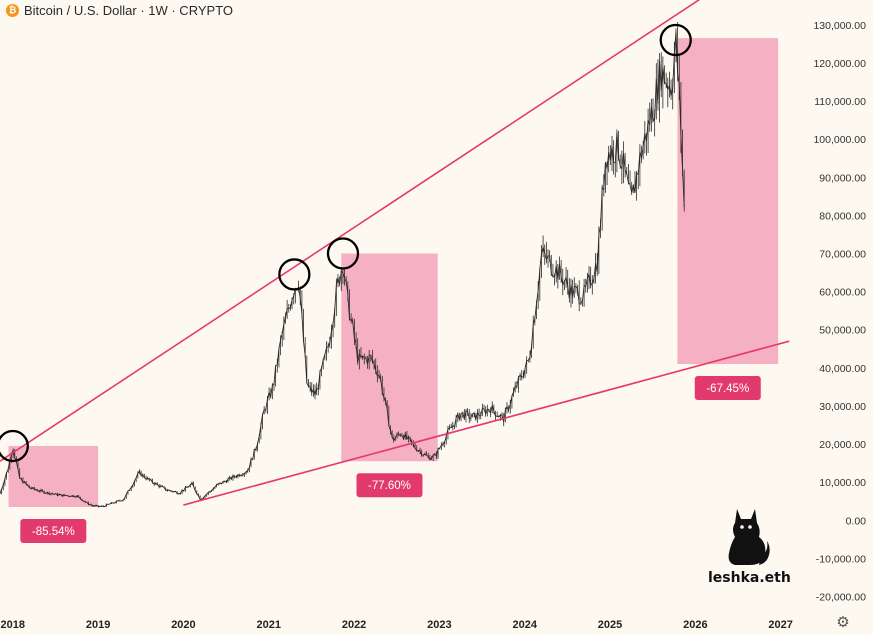 The width and height of the screenshot is (873, 635). What do you see at coordinates (610, 625) in the screenshot?
I see `x-tick-label: 2025` at bounding box center [610, 625].